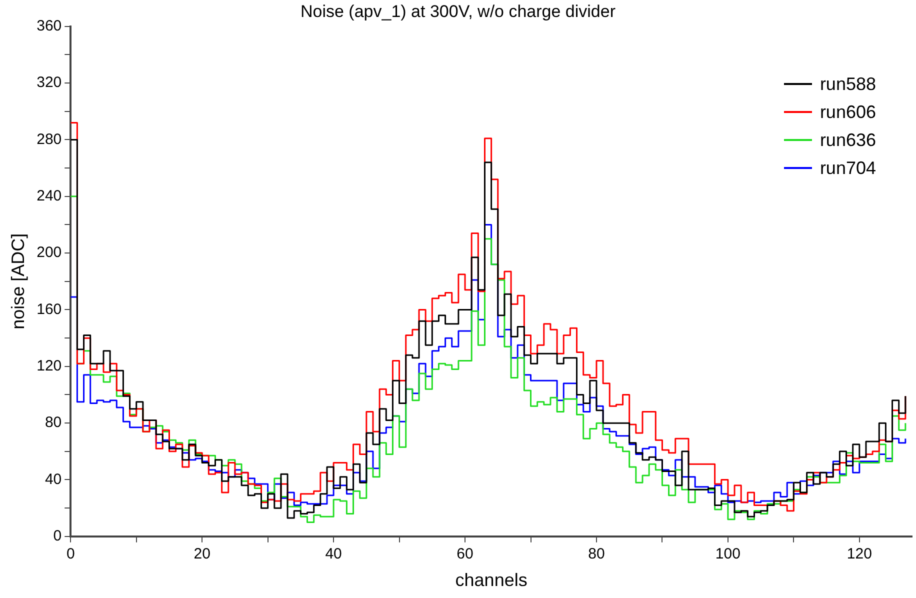 The width and height of the screenshot is (916, 598). Describe the element at coordinates (465, 554) in the screenshot. I see `x-tick-label: 60` at that location.